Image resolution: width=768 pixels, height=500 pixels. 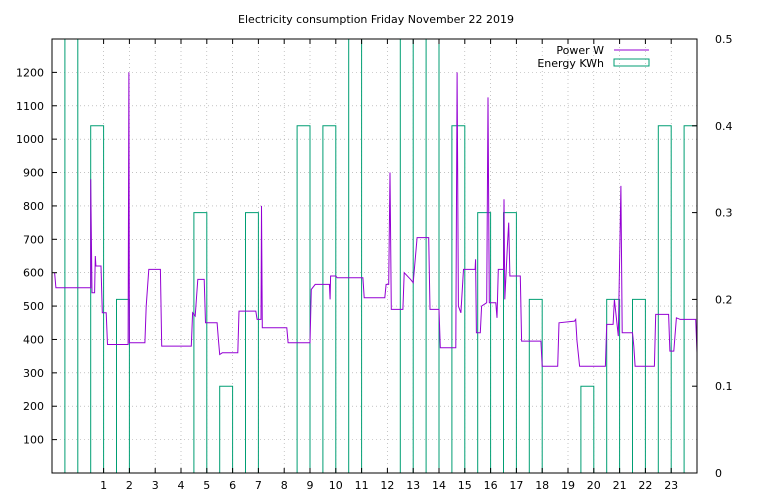 What do you see at coordinates (155, 485) in the screenshot?
I see `x-tick-label: 3` at bounding box center [155, 485].